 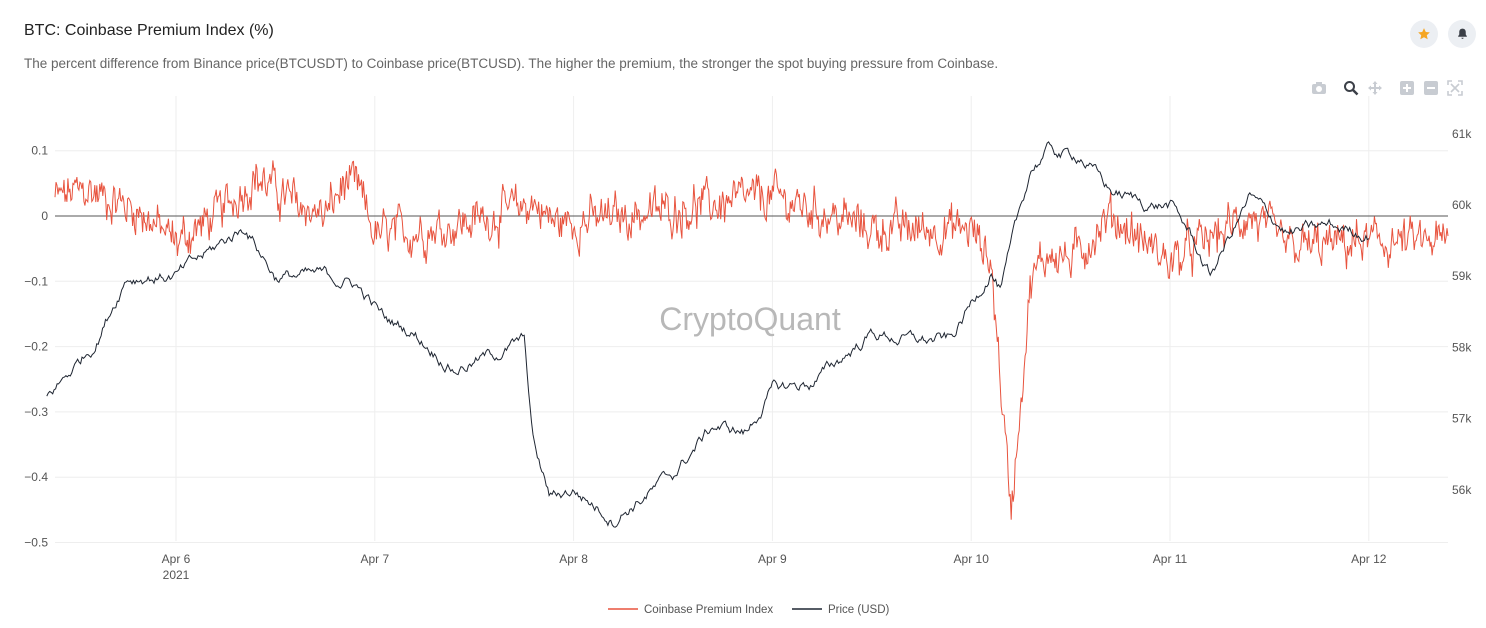 I want to click on page-title: BTC: Coinbase Premium Index (%), so click(x=149, y=30).